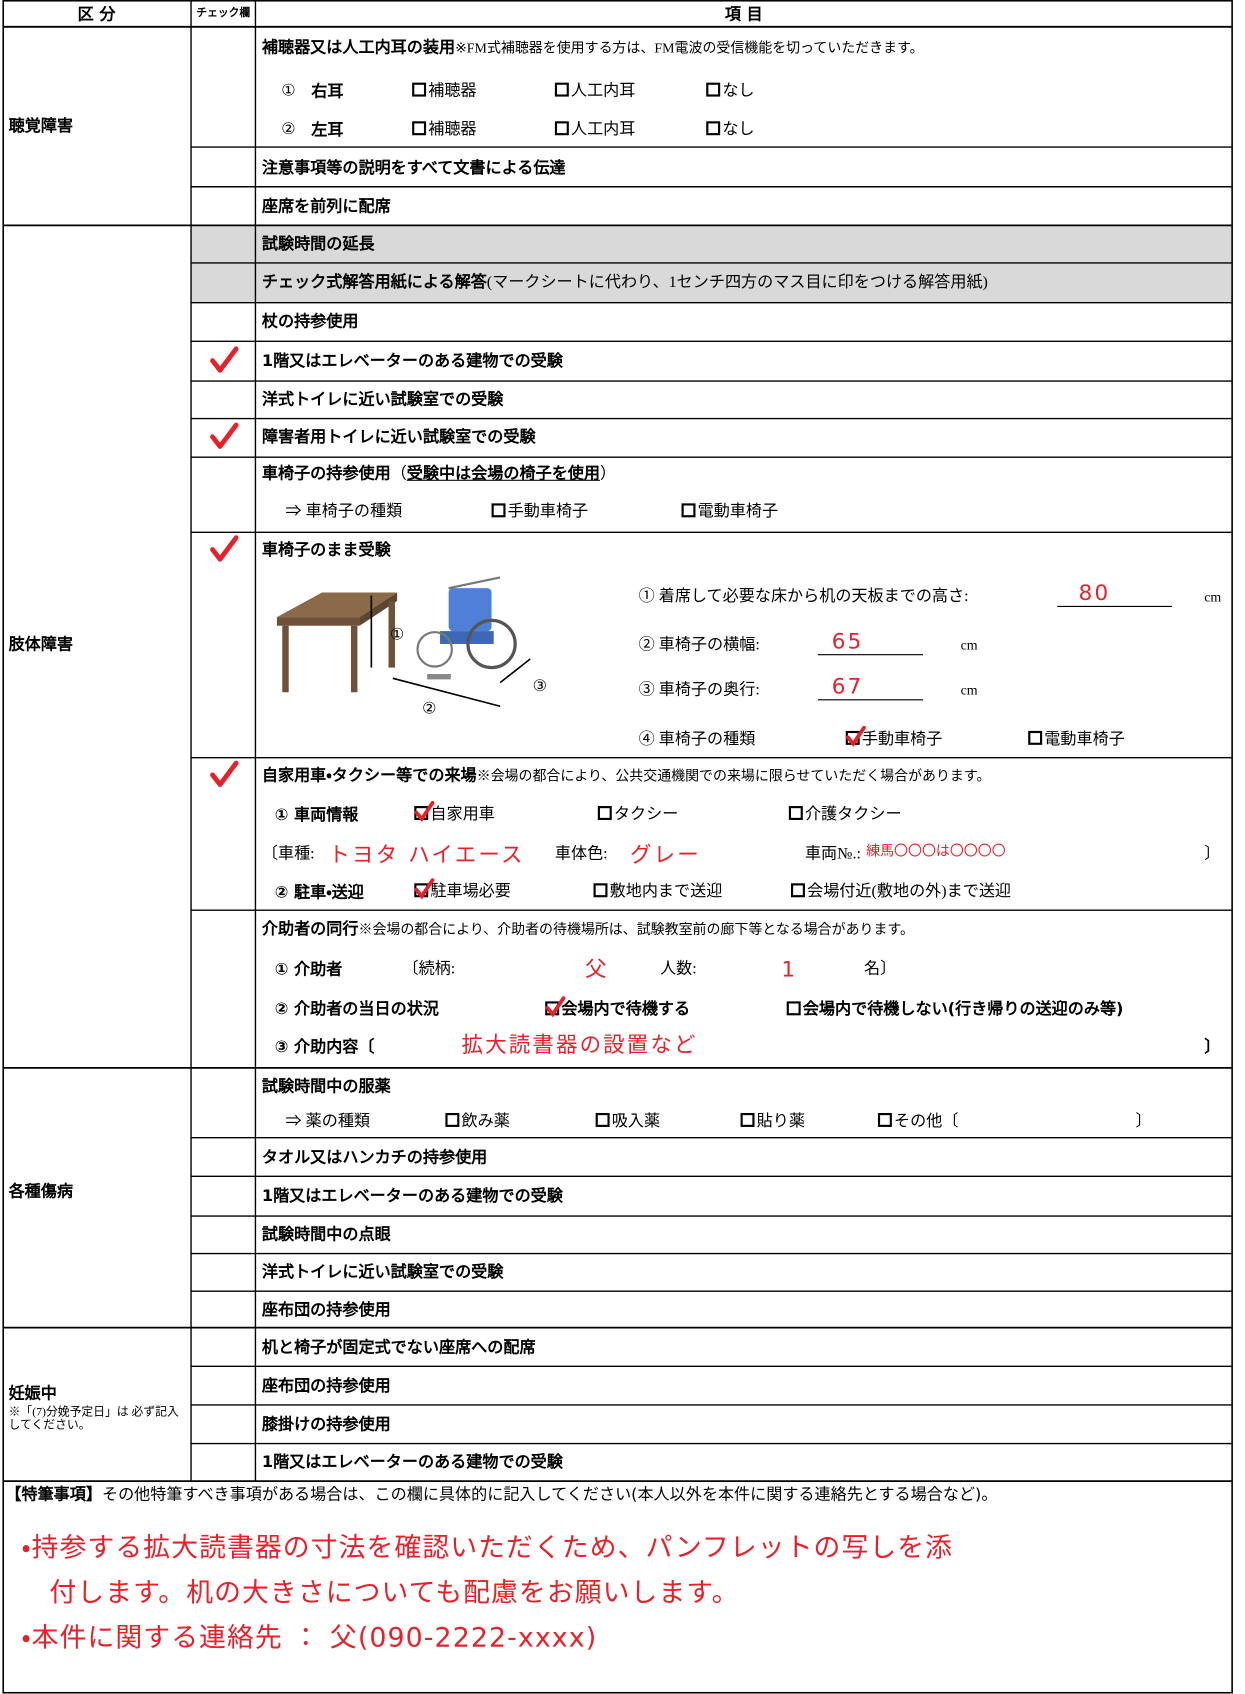 The width and height of the screenshot is (1245, 1694). What do you see at coordinates (833, 854) in the screenshot?
I see `text: 車両№.:` at bounding box center [833, 854].